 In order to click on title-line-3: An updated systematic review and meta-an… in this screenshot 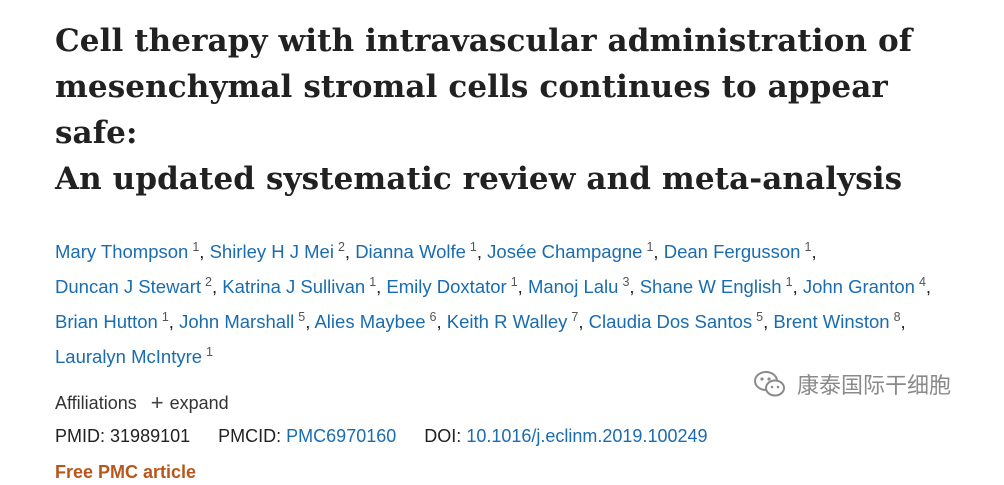, I will do `click(479, 179)`.